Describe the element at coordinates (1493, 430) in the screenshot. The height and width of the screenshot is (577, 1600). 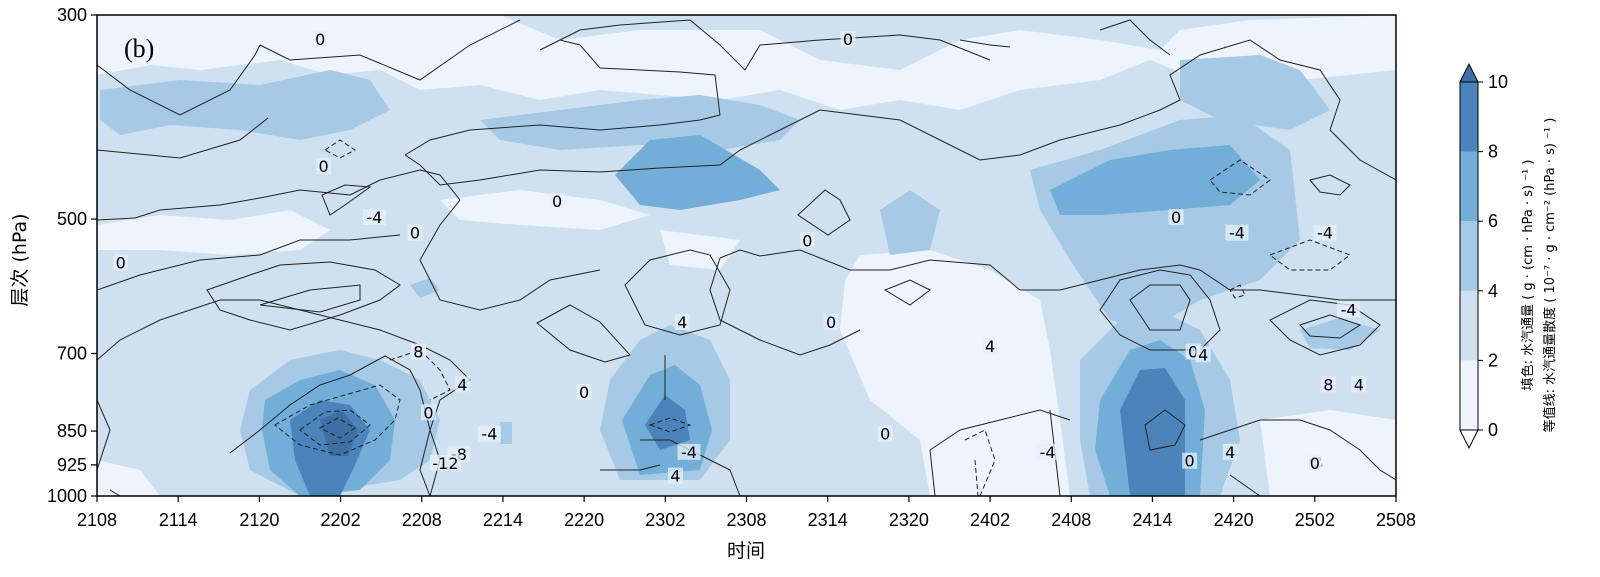
I see `colorbar-tick-label: 0` at that location.